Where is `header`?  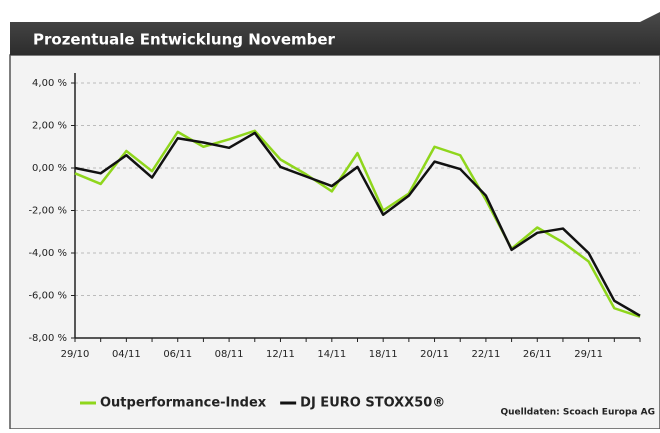 header is located at coordinates (335, 33).